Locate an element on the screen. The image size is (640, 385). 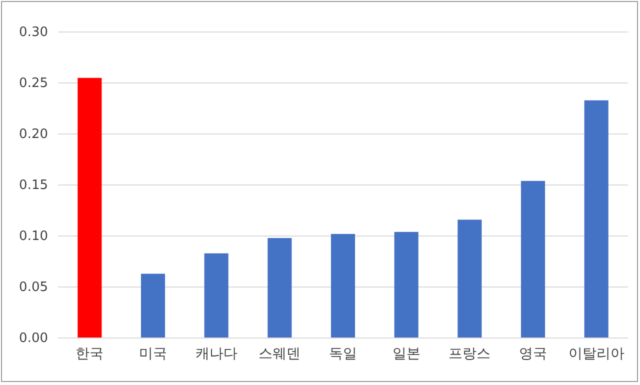
y-tick-label: 0.15 is located at coordinates (33, 186).